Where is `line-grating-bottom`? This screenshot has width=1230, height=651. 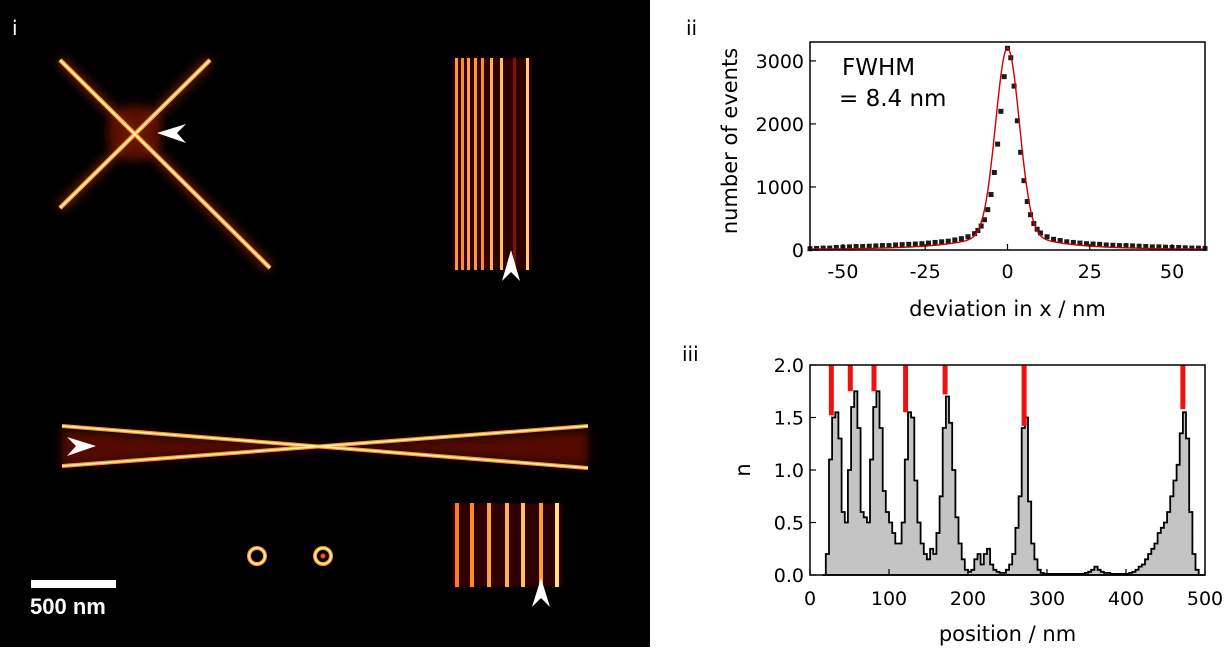 line-grating-bottom is located at coordinates (507, 545).